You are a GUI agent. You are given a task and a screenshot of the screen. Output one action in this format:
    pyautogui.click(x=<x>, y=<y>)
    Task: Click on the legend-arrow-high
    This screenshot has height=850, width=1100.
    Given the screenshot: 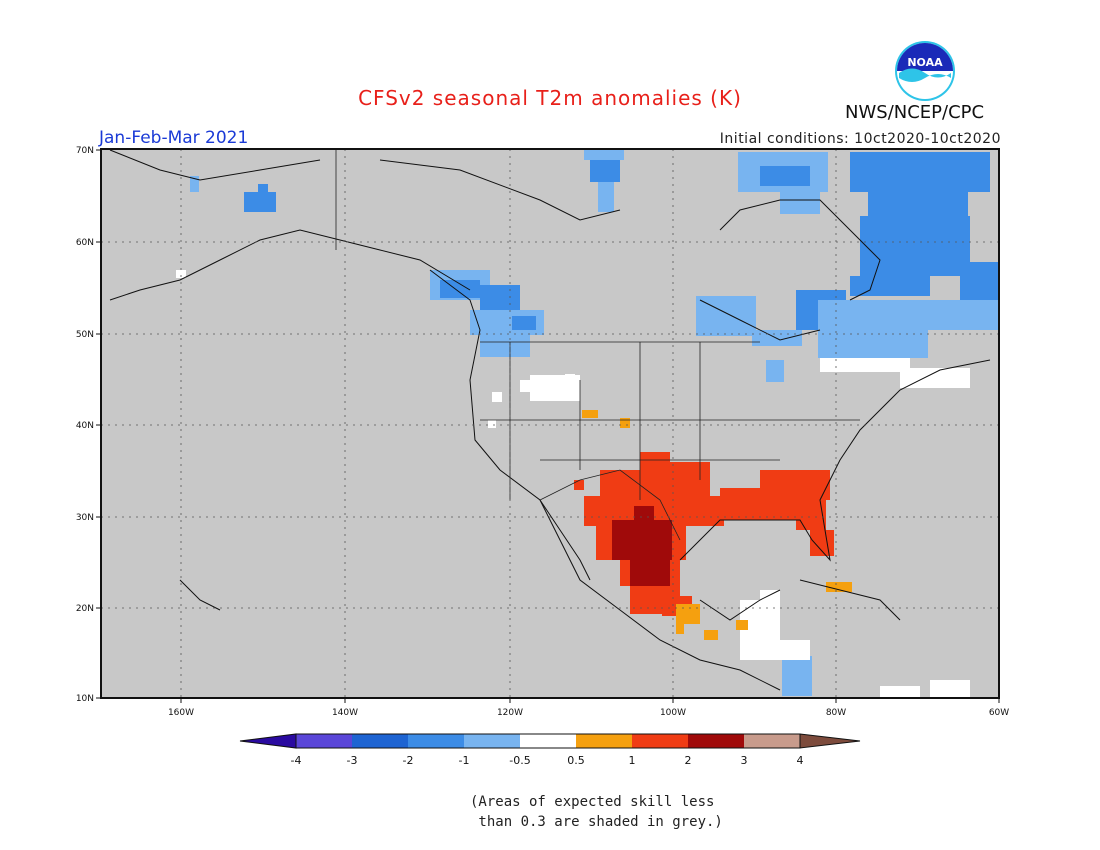 What is the action you would take?
    pyautogui.click(x=830, y=741)
    